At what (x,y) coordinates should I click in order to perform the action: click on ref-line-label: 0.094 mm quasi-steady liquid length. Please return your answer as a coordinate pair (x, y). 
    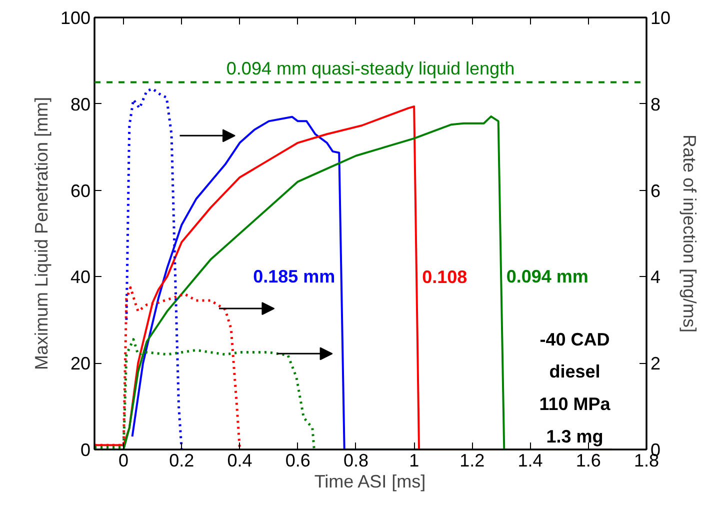
    Looking at the image, I should click on (370, 68).